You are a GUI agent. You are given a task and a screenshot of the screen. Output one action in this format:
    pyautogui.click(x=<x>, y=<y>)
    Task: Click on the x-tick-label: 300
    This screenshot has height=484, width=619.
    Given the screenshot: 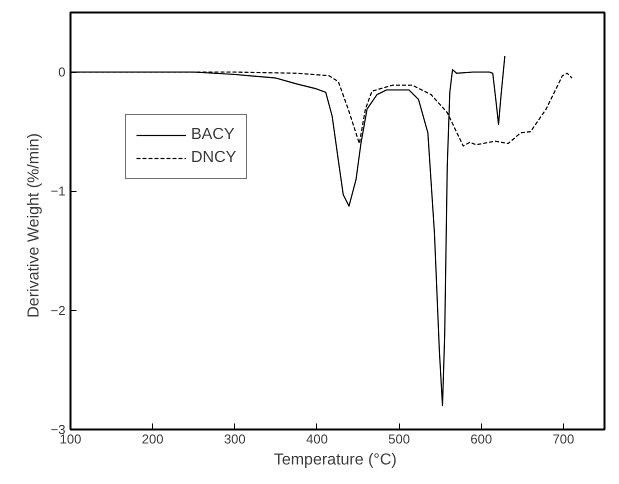 What is the action you would take?
    pyautogui.click(x=235, y=439)
    